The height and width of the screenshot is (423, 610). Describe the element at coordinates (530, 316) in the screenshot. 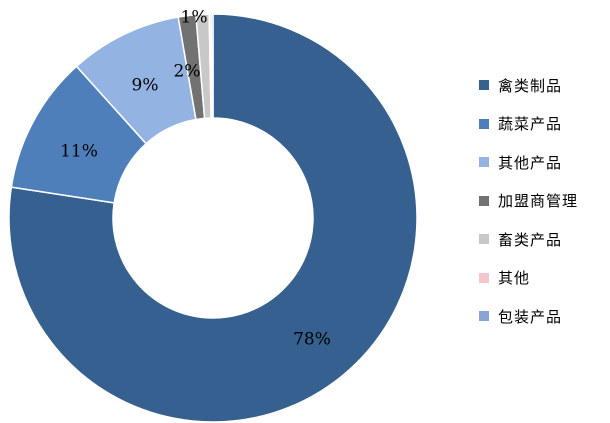

I see `legend-label: 包装产品` at that location.